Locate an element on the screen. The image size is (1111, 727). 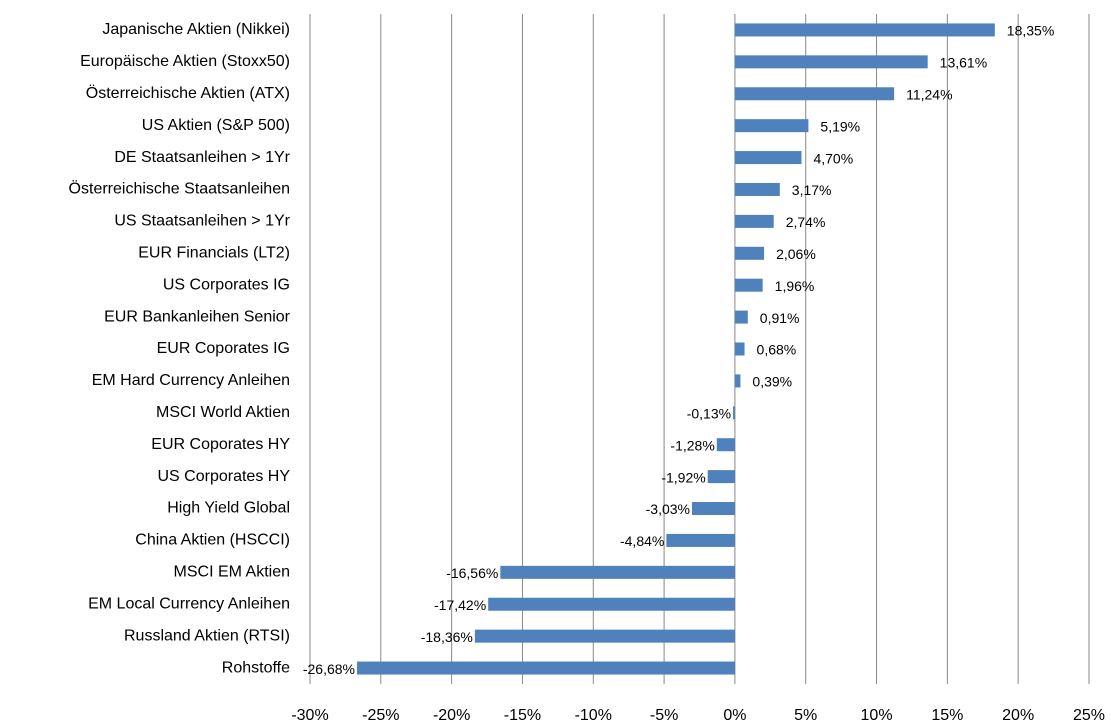
y-tick-label: EUR Coporates IG is located at coordinates (223, 348).